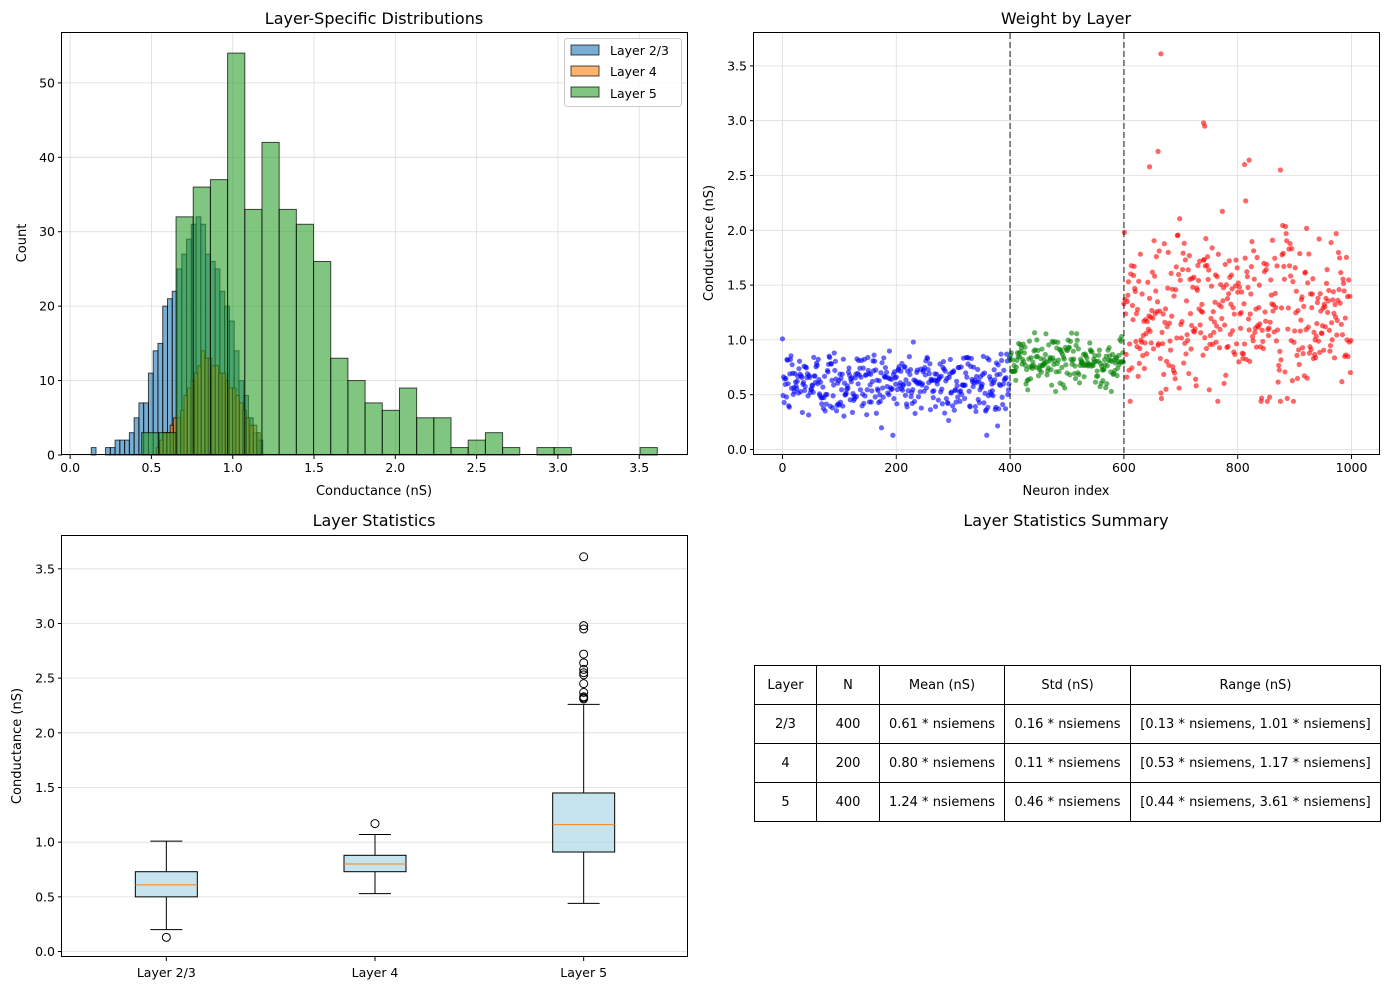 This screenshot has height=990, width=1389. What do you see at coordinates (737, 65) in the screenshot?
I see `scatter-y-tick-label: 3.5` at bounding box center [737, 65].